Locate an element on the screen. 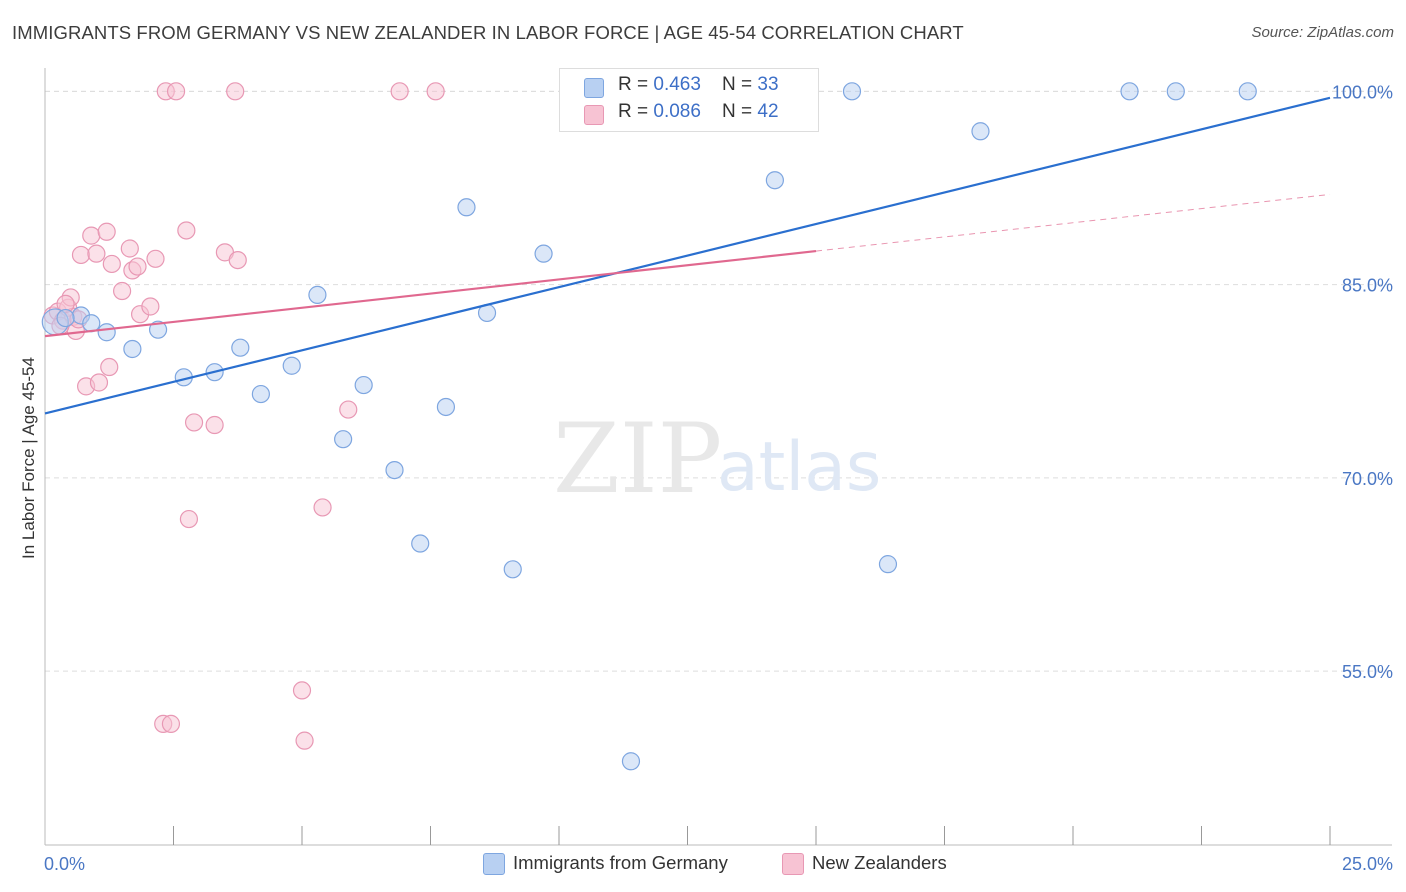  legend-swatch-pink is located at coordinates (793, 864).